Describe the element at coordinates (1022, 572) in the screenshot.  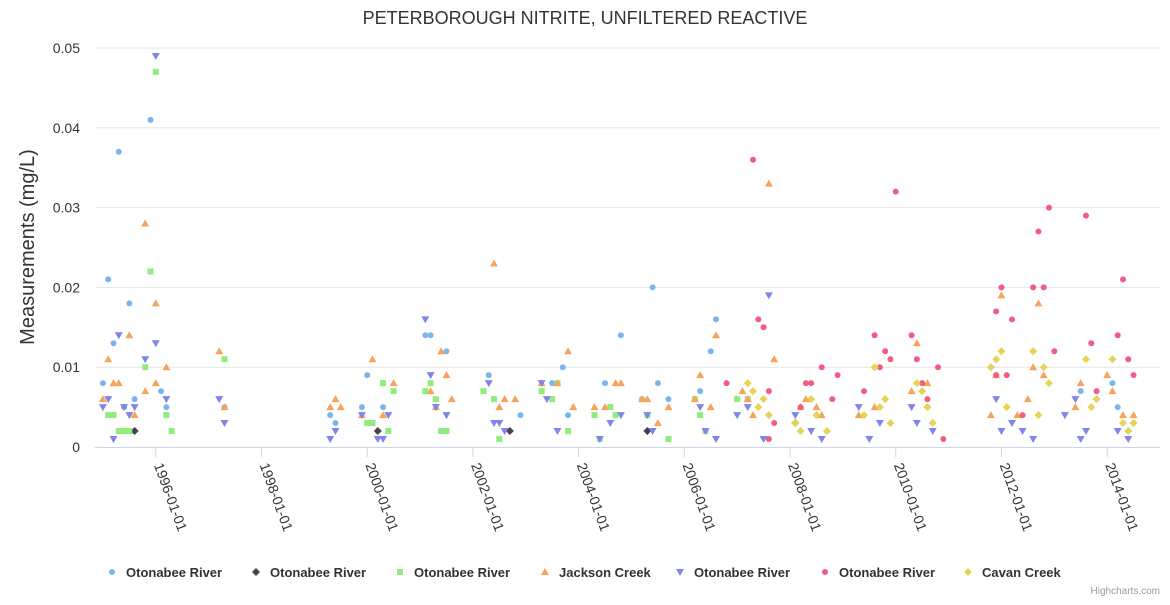
I see `legend-label: Cavan Creek` at that location.